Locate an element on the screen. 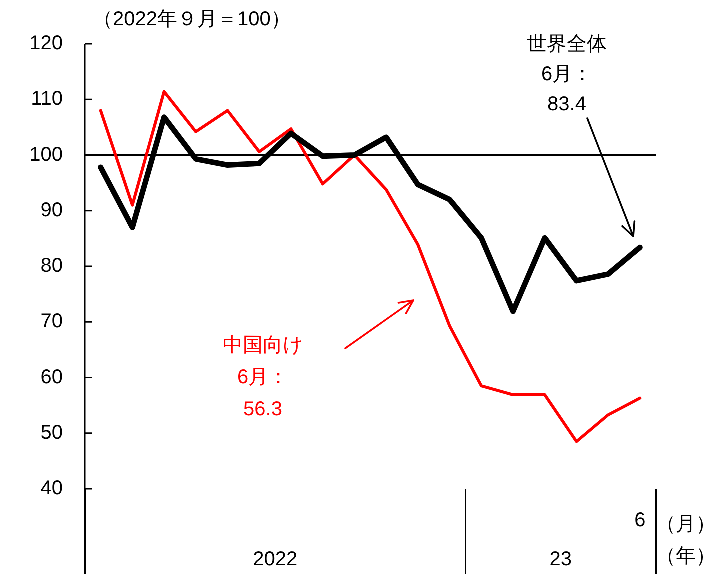 The image size is (719, 574). annotation: 世界全体 6月： 83.4 is located at coordinates (567, 75).